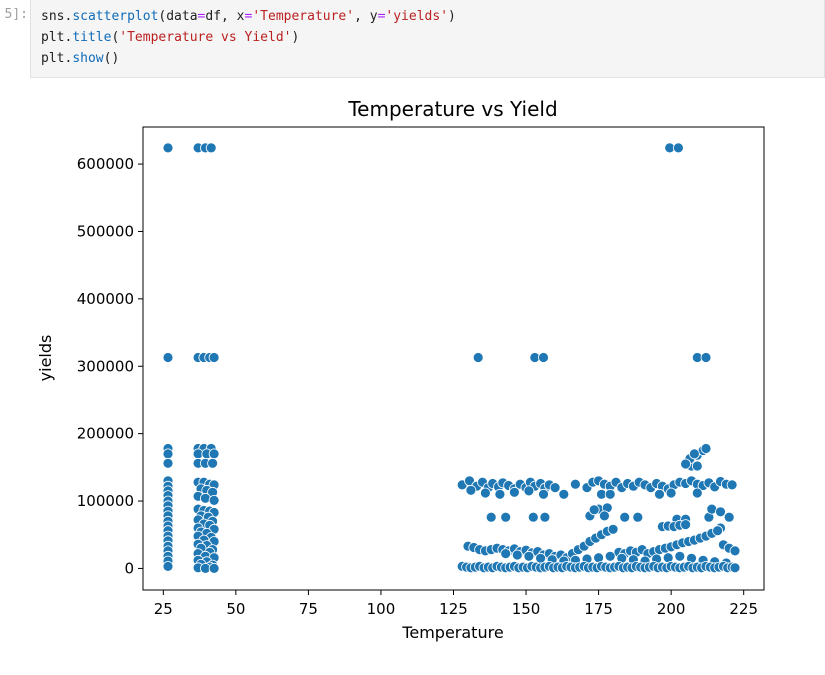  What do you see at coordinates (432, 37) in the screenshot?
I see `code-line-2: plt.title('Temperature vs Yield')` at bounding box center [432, 37].